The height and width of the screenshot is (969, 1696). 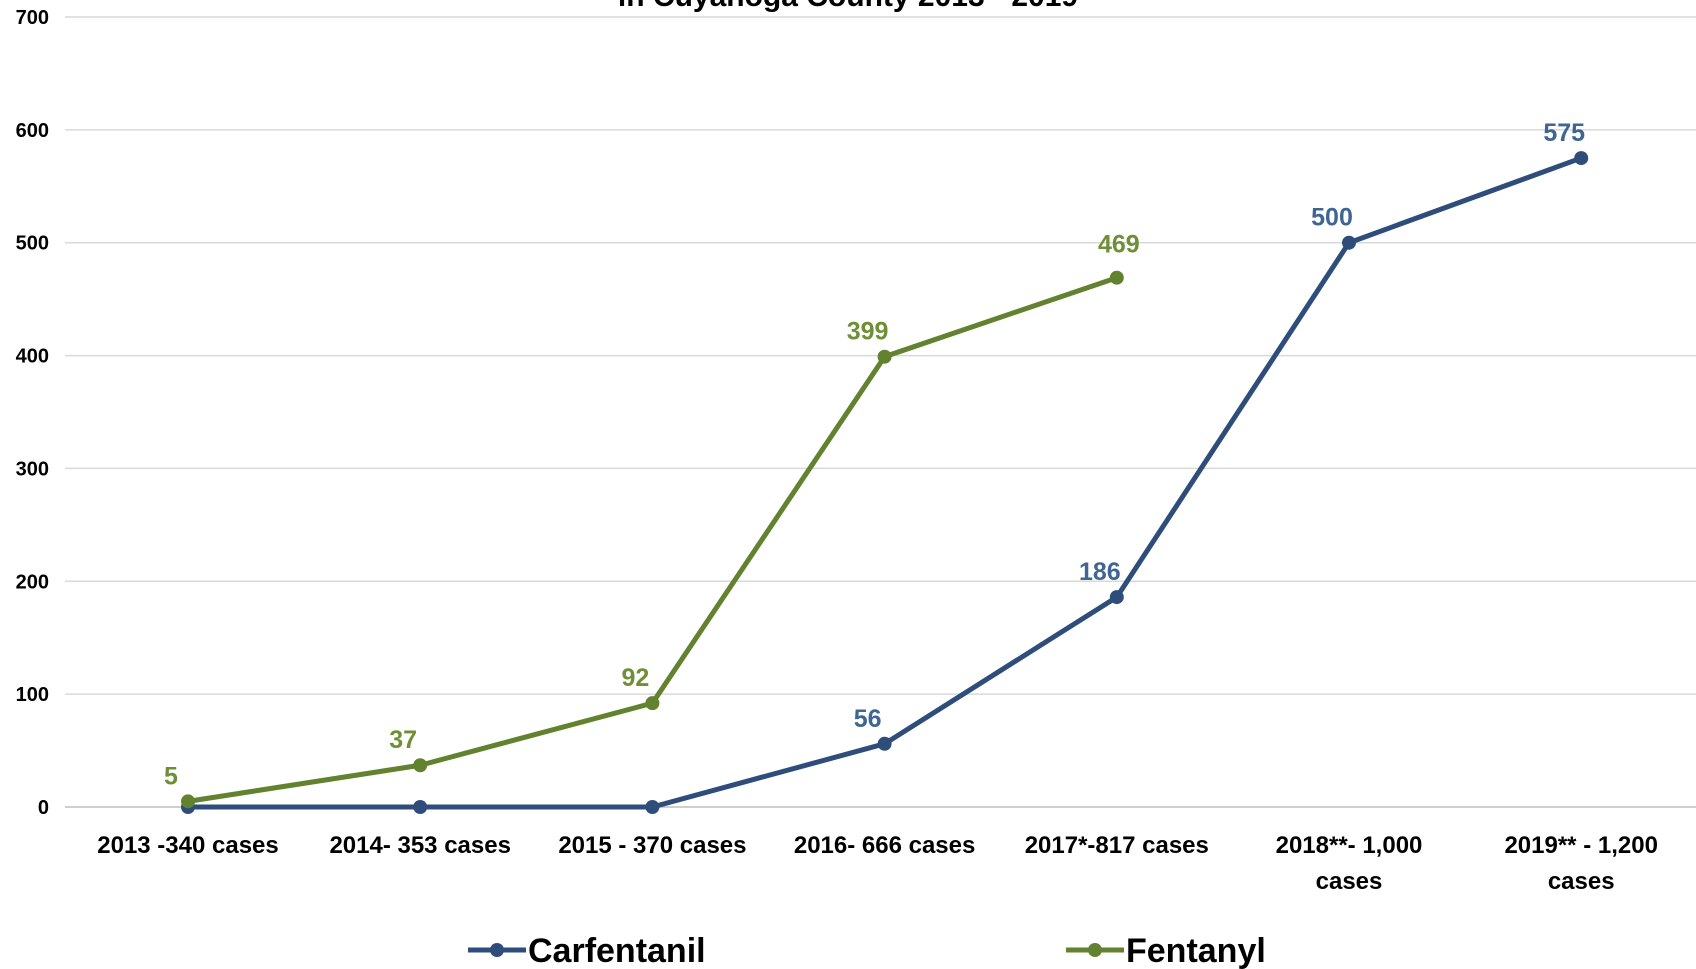 What do you see at coordinates (1196, 950) in the screenshot?
I see `legend-label-fentanyl: Fentanyl` at bounding box center [1196, 950].